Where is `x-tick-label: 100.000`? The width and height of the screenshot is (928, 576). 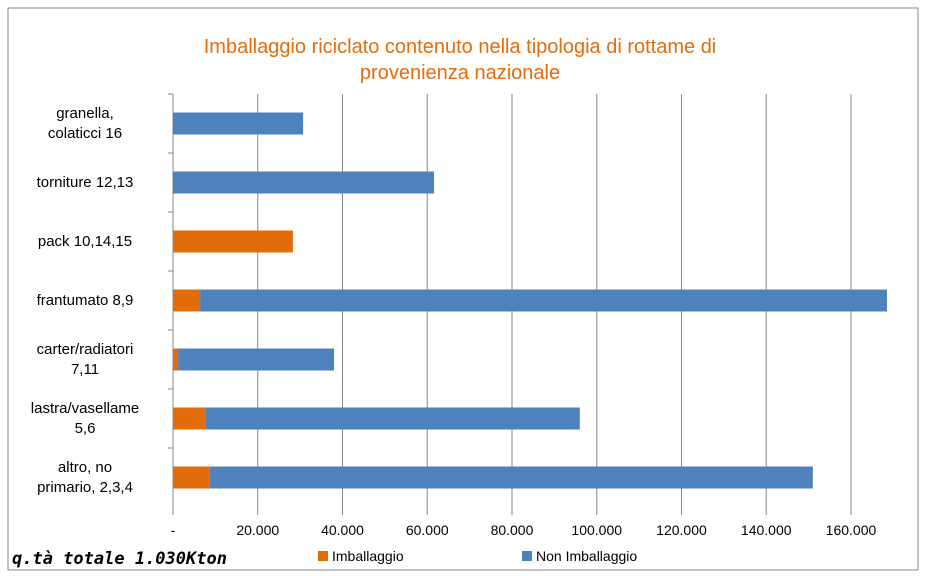
x-tick-label: 100.000 is located at coordinates (596, 530).